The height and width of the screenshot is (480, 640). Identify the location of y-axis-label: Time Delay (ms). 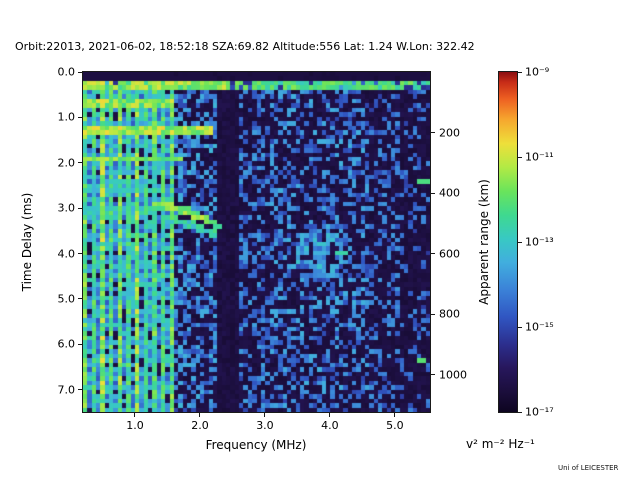
(27, 242).